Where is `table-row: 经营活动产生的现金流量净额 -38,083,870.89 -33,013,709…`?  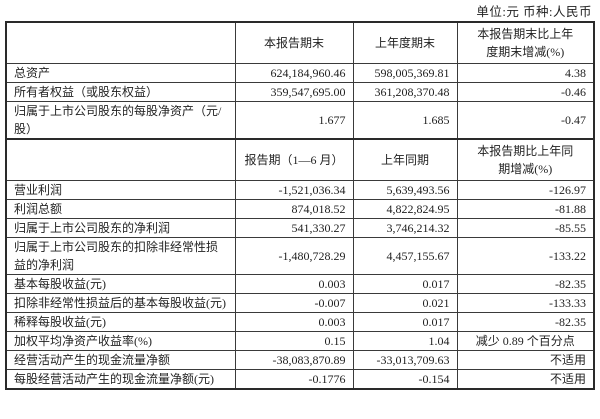 table-row: 经营活动产生的现金流量净额 -38,083,870.89 -33,013,709… is located at coordinates (300, 360).